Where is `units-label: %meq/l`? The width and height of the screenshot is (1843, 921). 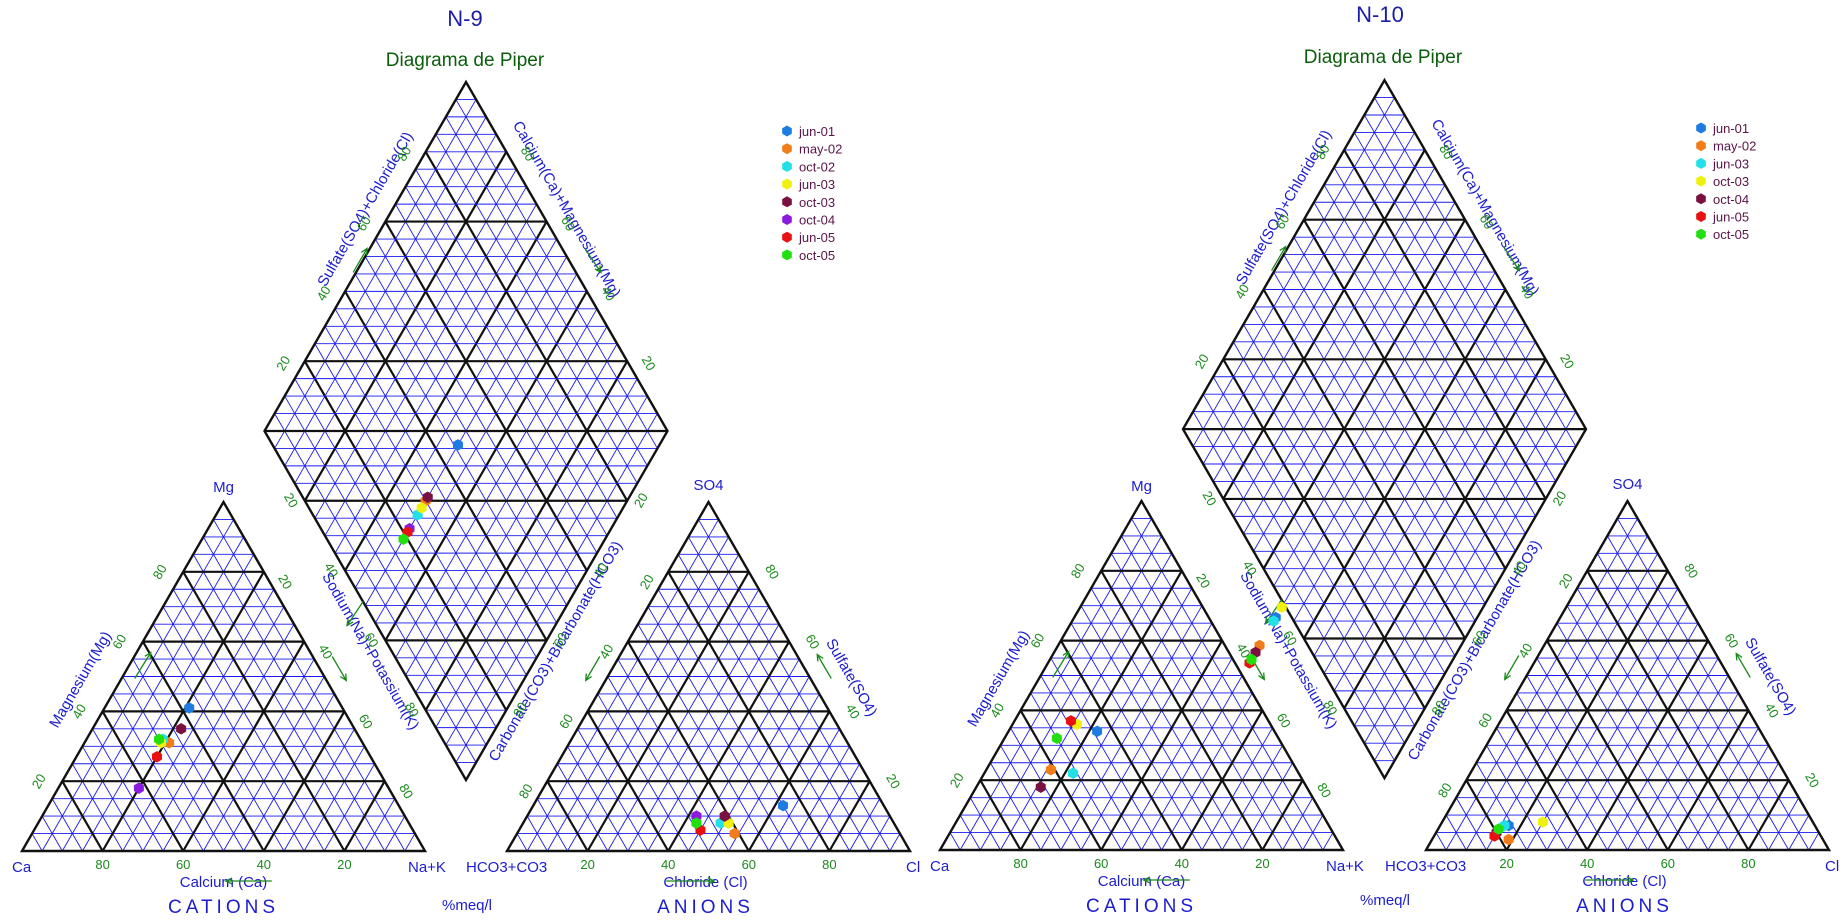 units-label: %meq/l is located at coordinates (467, 905).